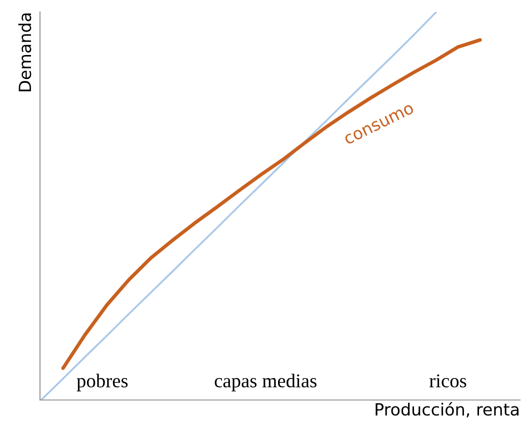  I want to click on annotation: capas medias, so click(265, 383).